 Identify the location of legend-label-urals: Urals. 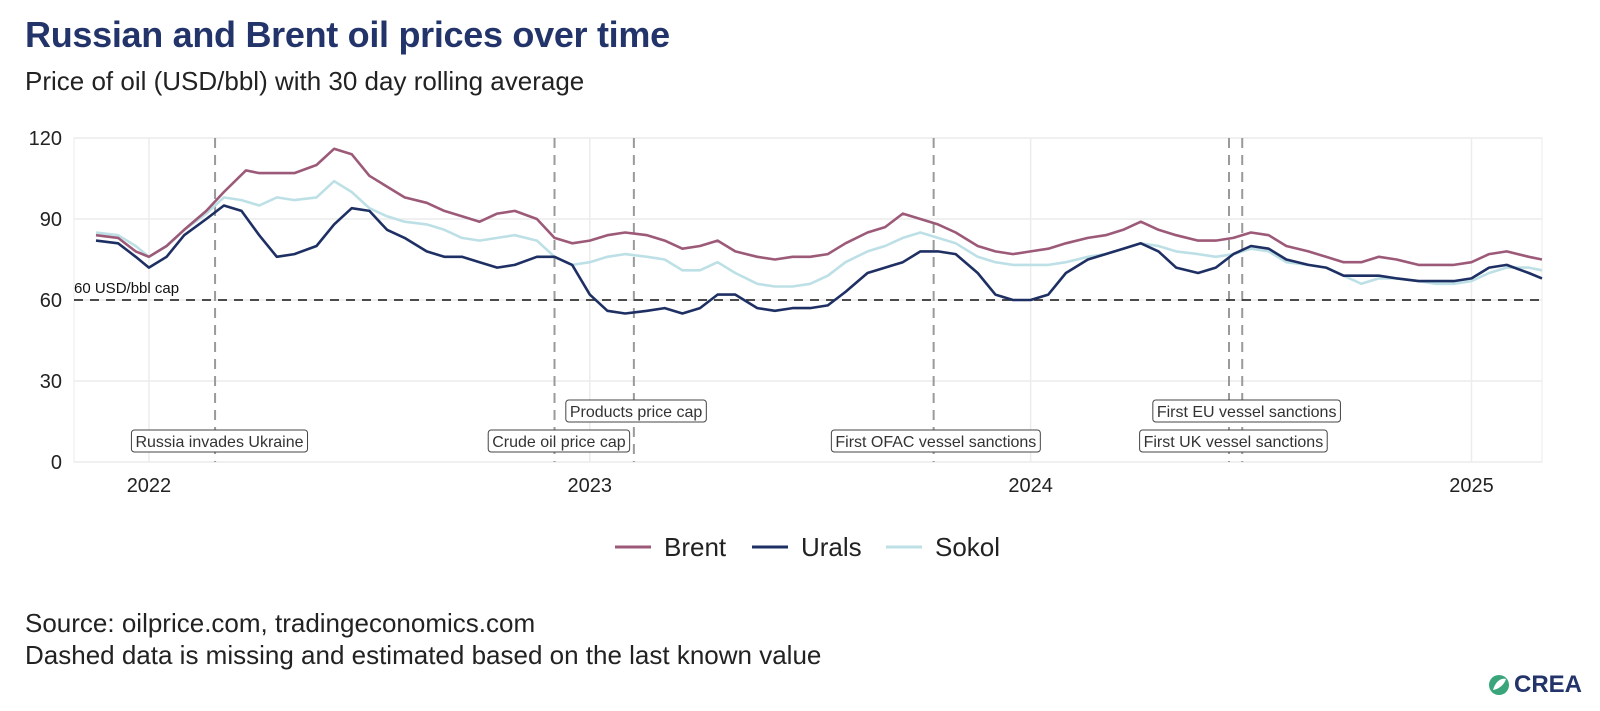
(831, 547).